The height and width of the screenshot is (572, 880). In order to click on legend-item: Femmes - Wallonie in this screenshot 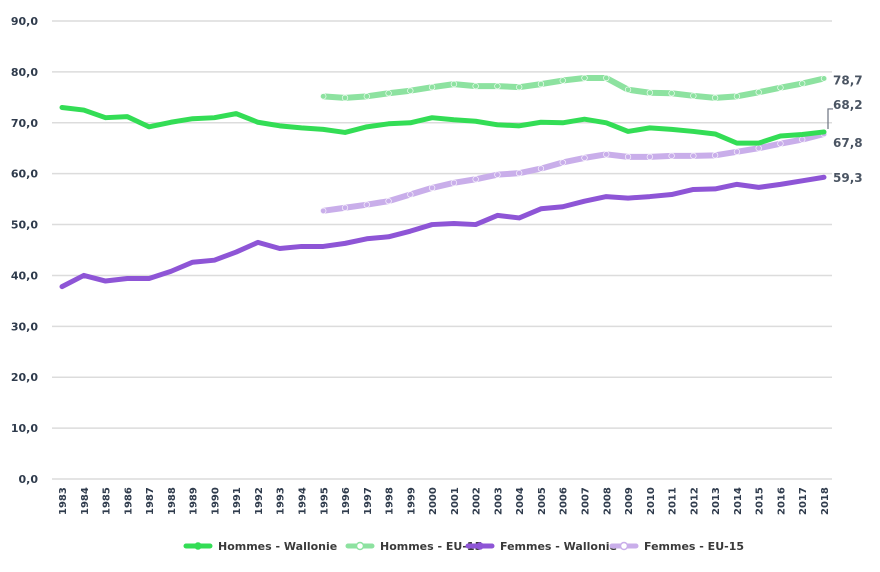, I will do `click(541, 546)`.